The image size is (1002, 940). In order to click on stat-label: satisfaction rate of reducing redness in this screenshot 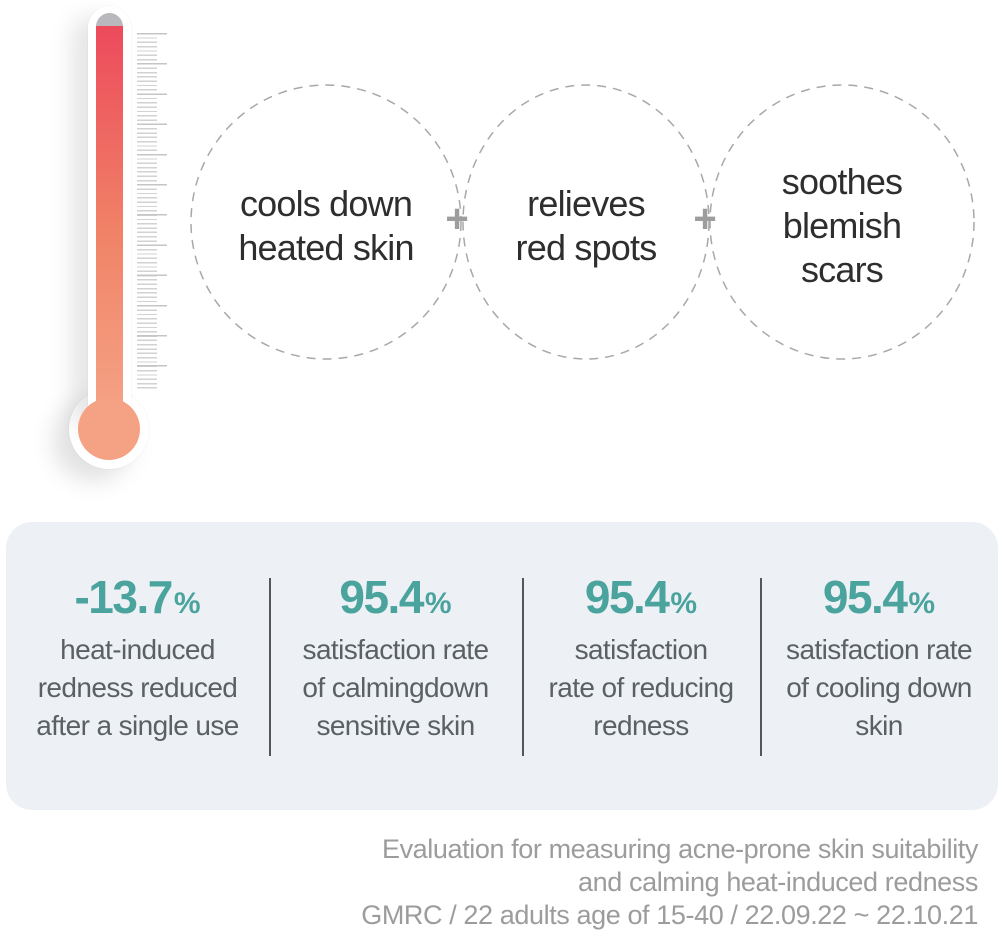, I will do `click(641, 687)`.